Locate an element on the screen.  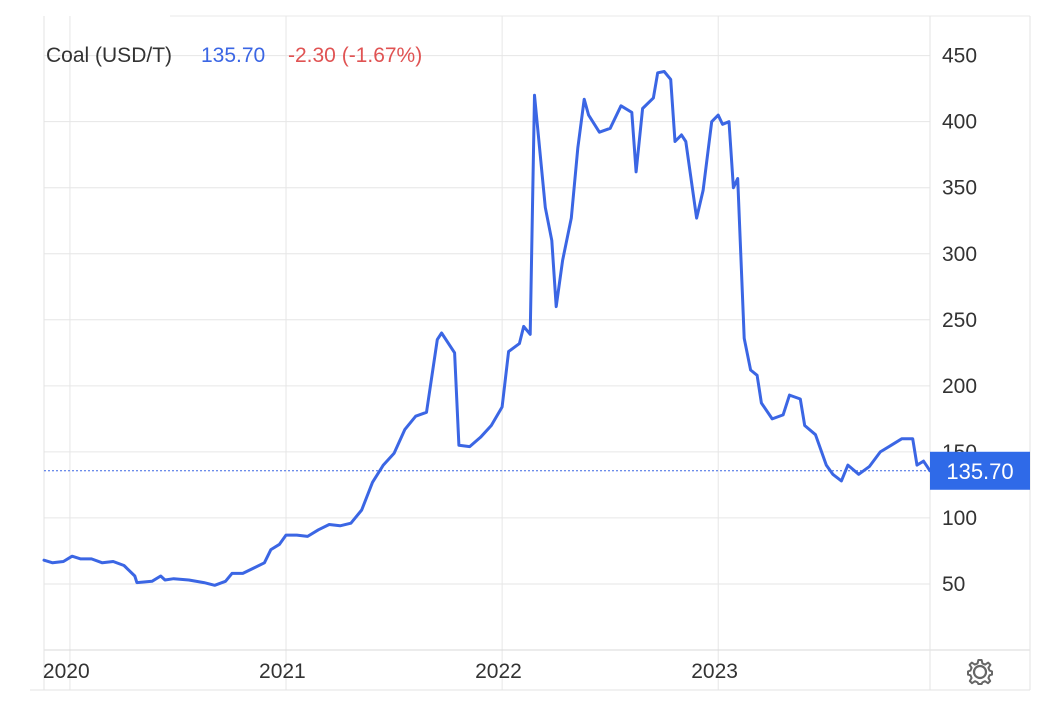
y-tick-label: 350 is located at coordinates (959, 188).